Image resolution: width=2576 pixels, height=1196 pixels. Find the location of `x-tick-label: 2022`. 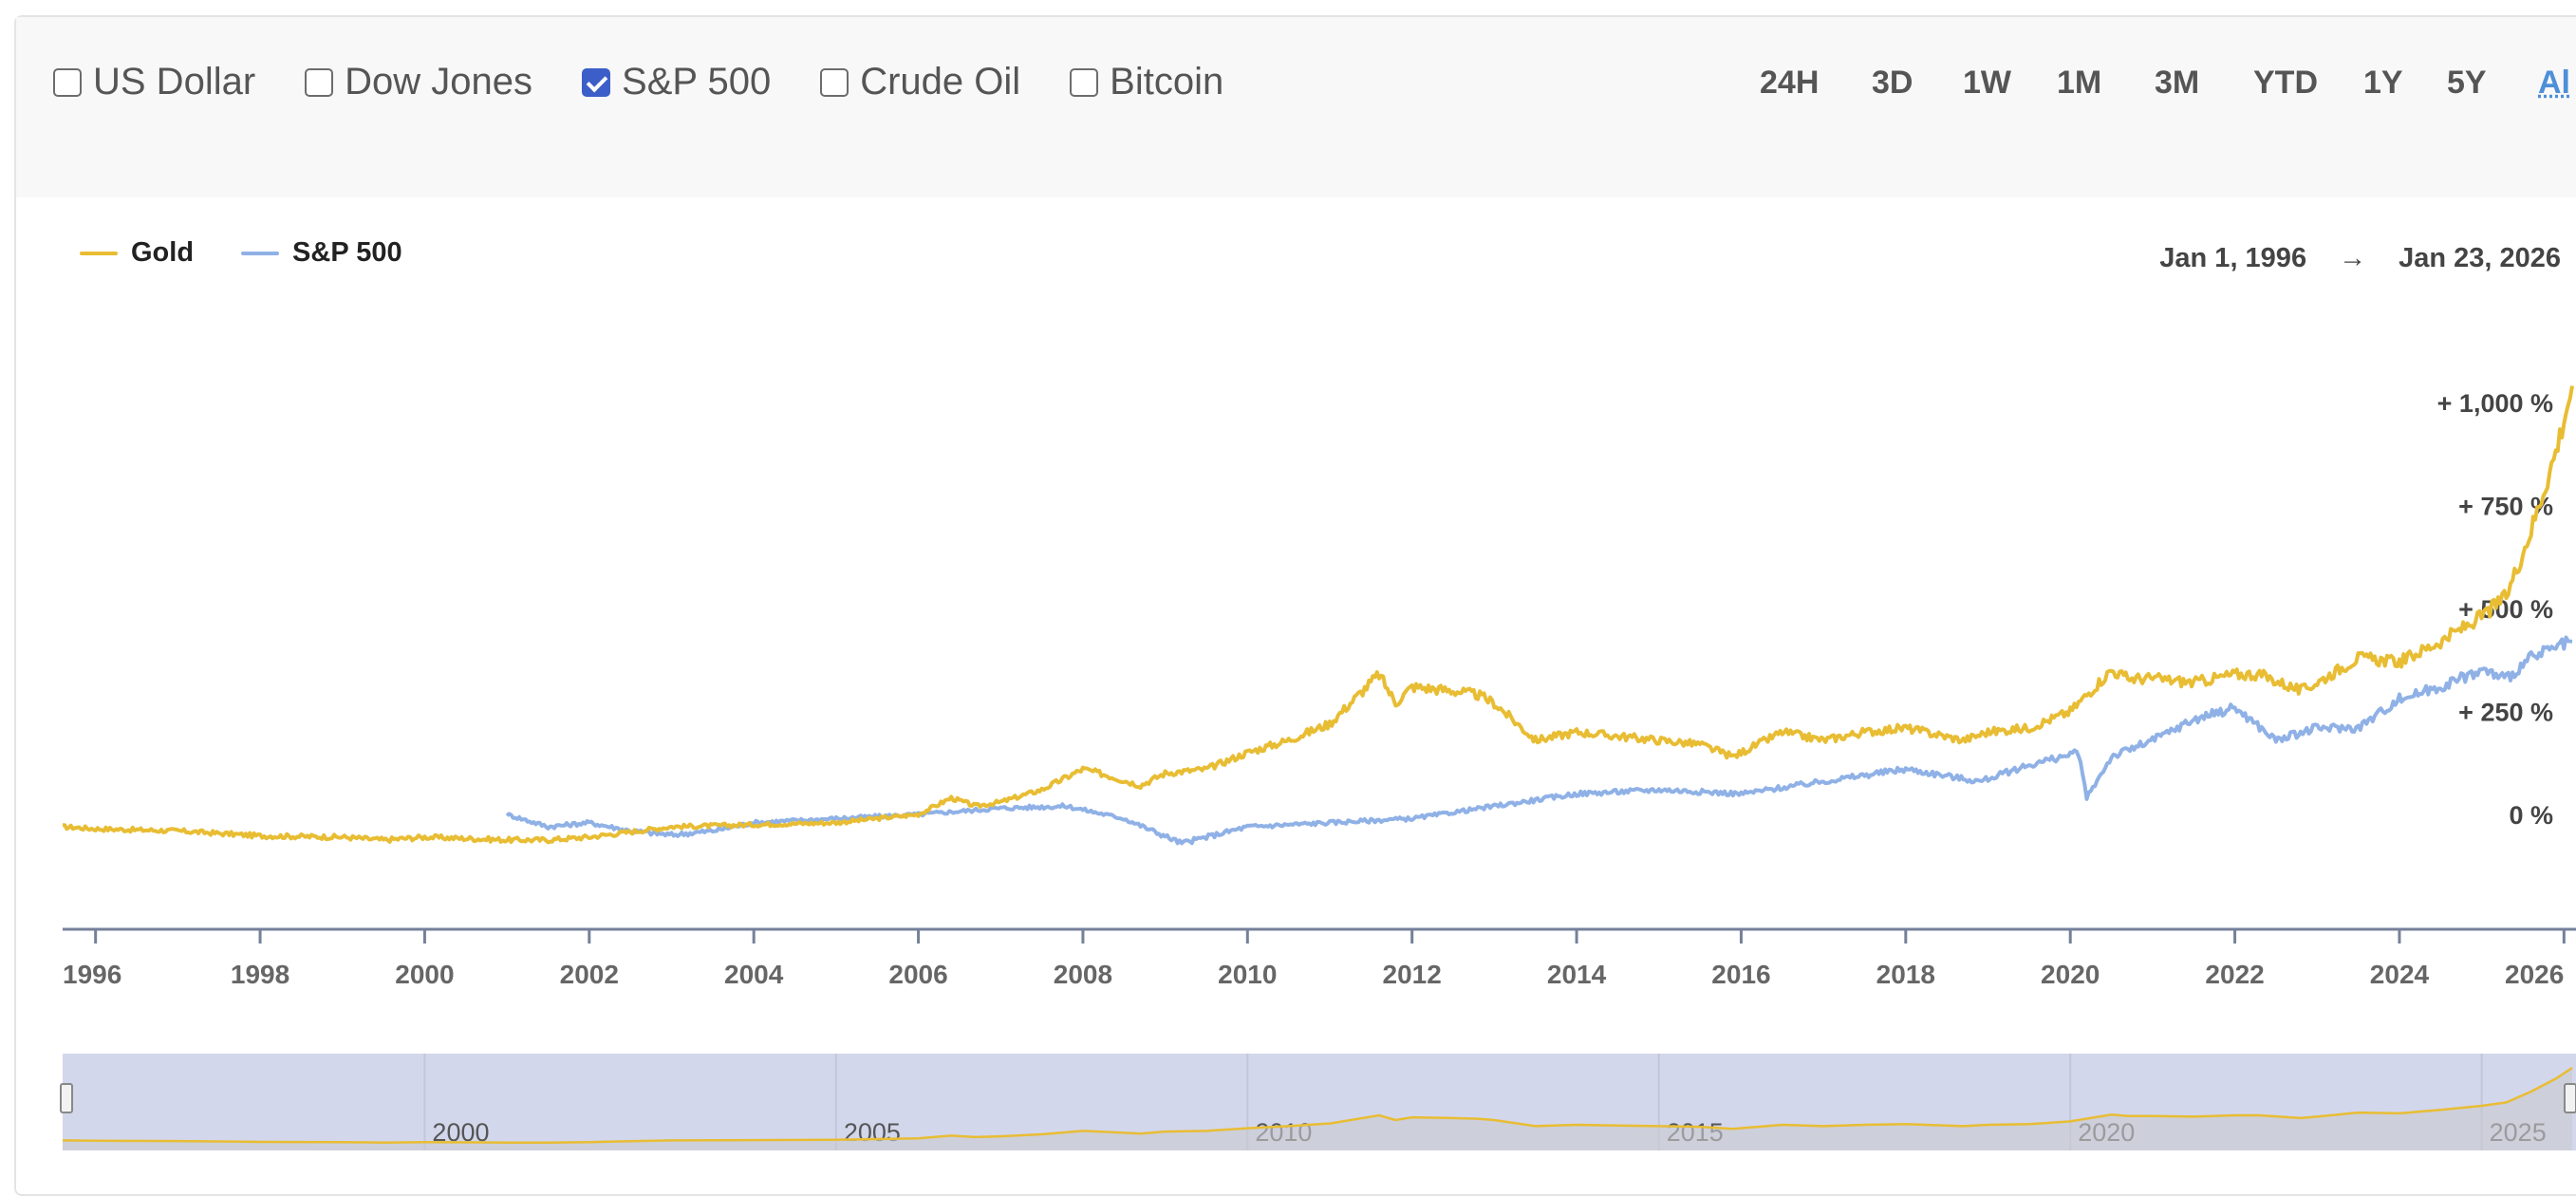

x-tick-label: 2022 is located at coordinates (2235, 974).